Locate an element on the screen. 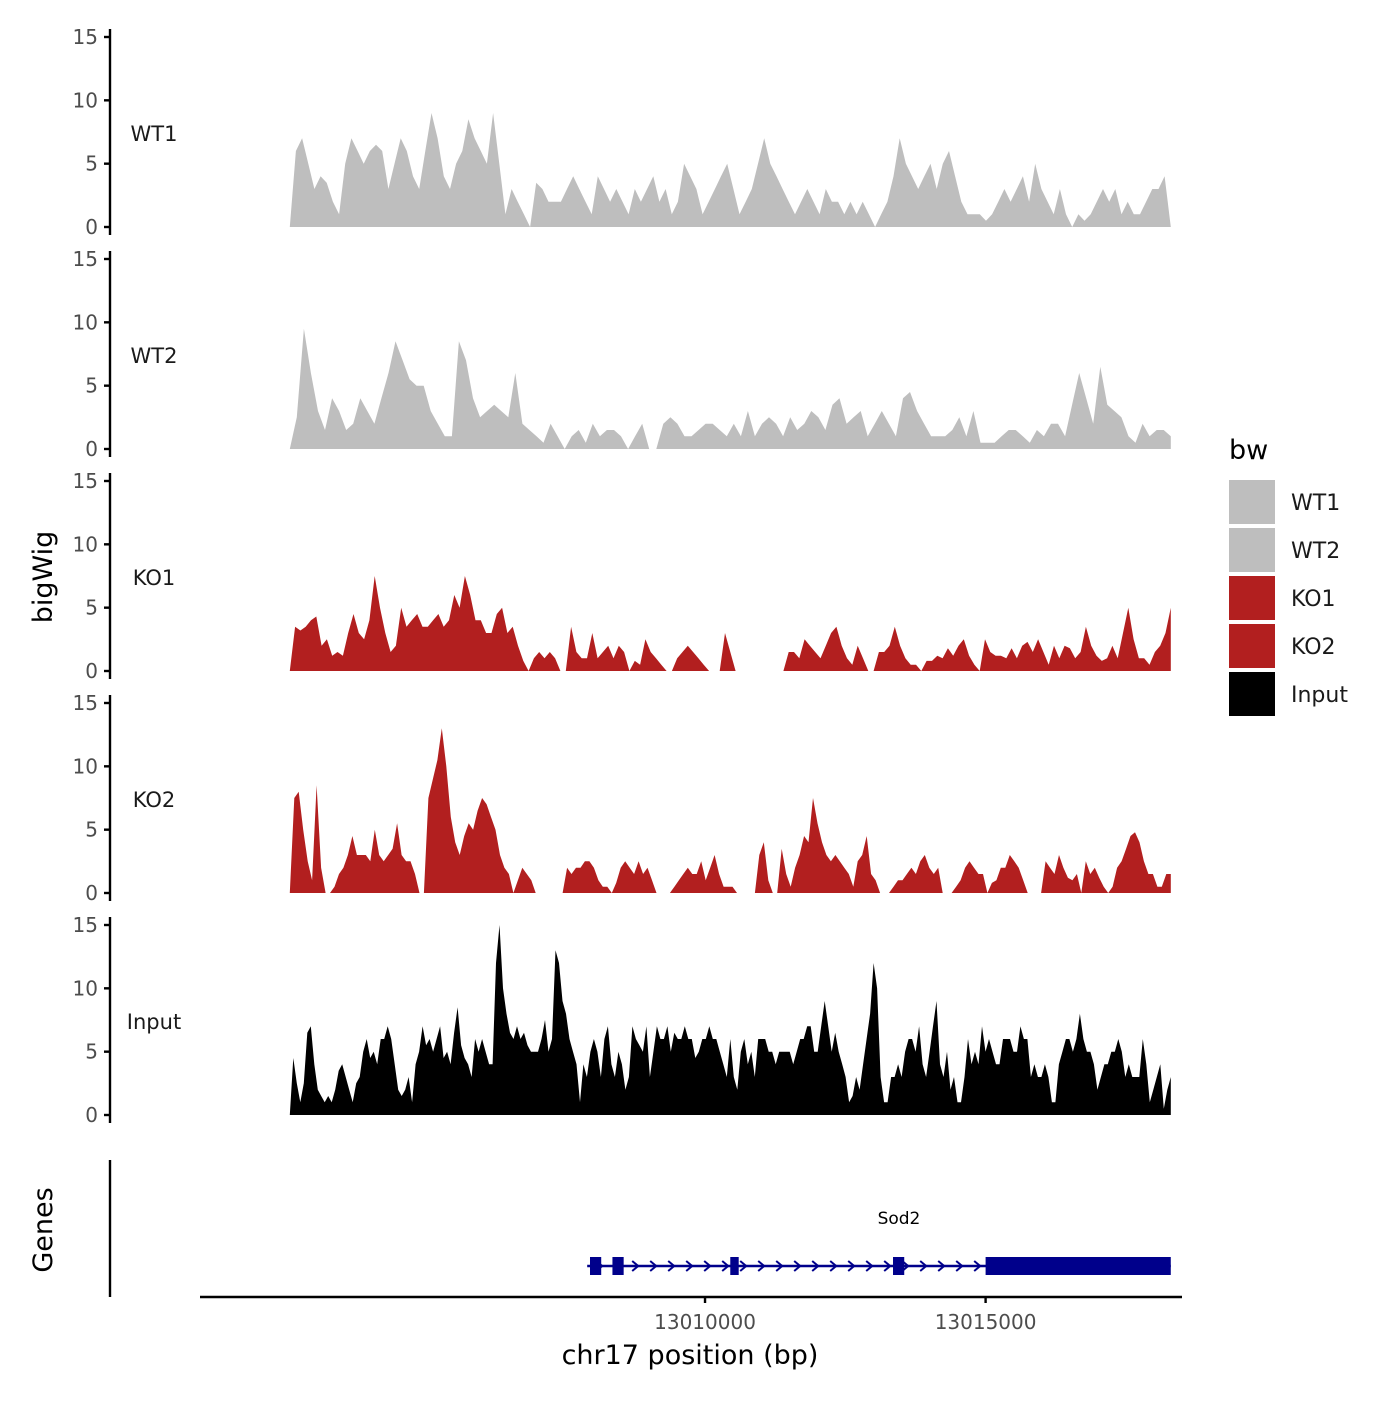 Image resolution: width=1400 pixels, height=1404 pixels. track-ko2: 0 5 10 15 KO2 is located at coordinates (622, 798).